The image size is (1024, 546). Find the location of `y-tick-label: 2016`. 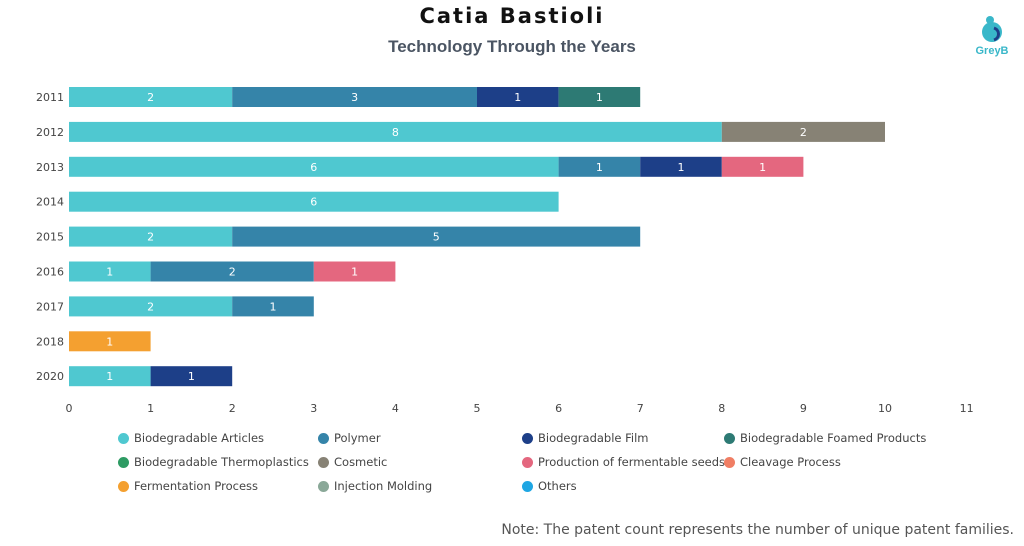

y-tick-label: 2016 is located at coordinates (50, 272).